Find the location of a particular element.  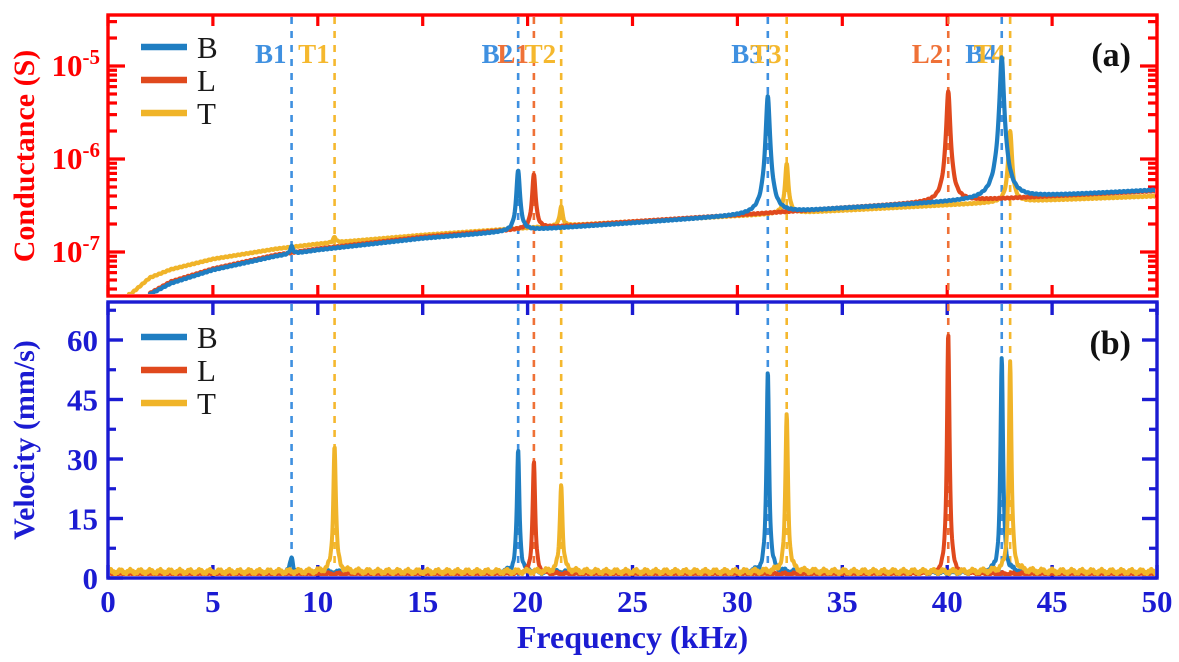

xtick-label: 20 is located at coordinates (527, 601).